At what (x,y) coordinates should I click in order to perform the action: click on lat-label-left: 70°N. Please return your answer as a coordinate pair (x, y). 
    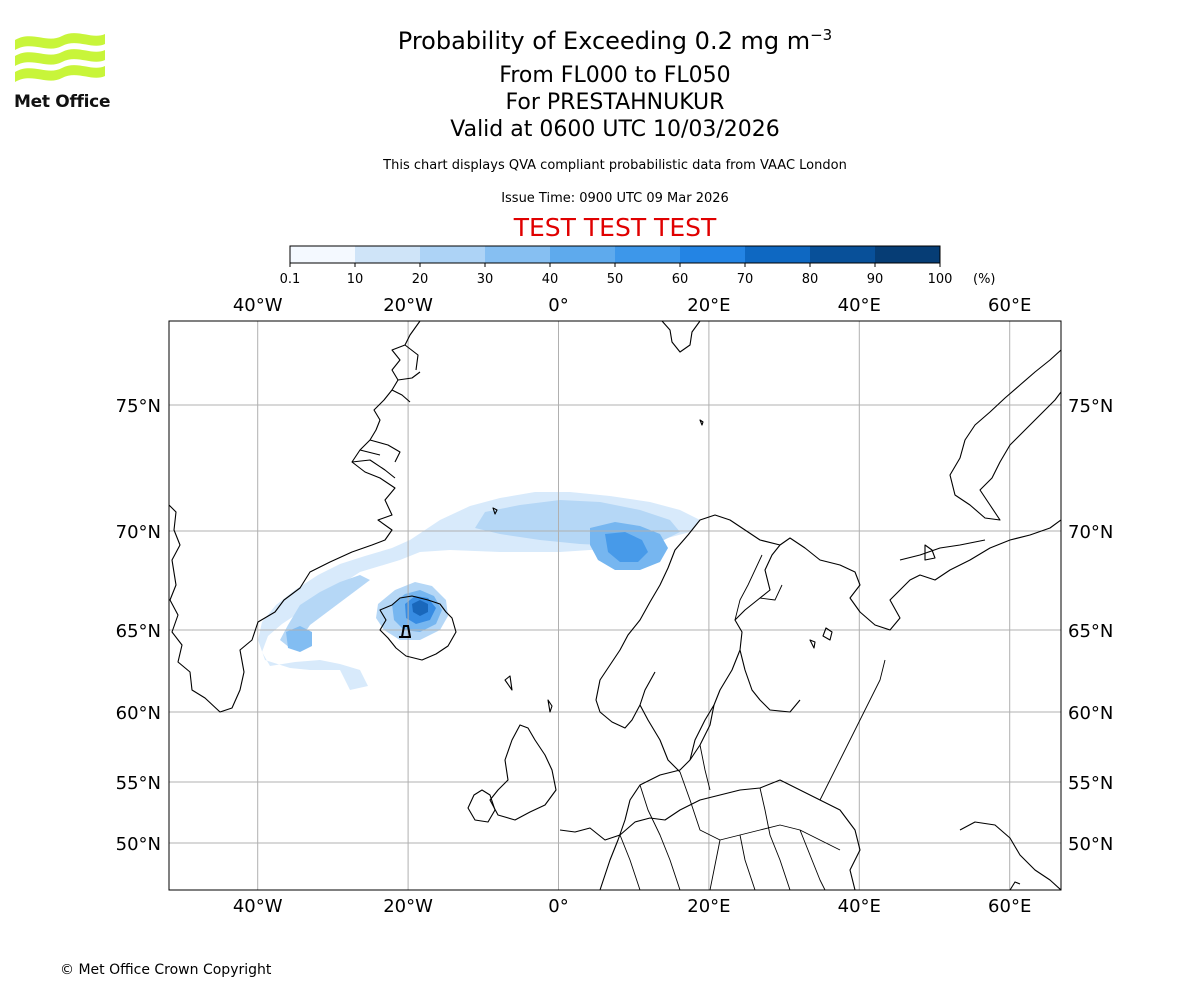
    Looking at the image, I should click on (138, 532).